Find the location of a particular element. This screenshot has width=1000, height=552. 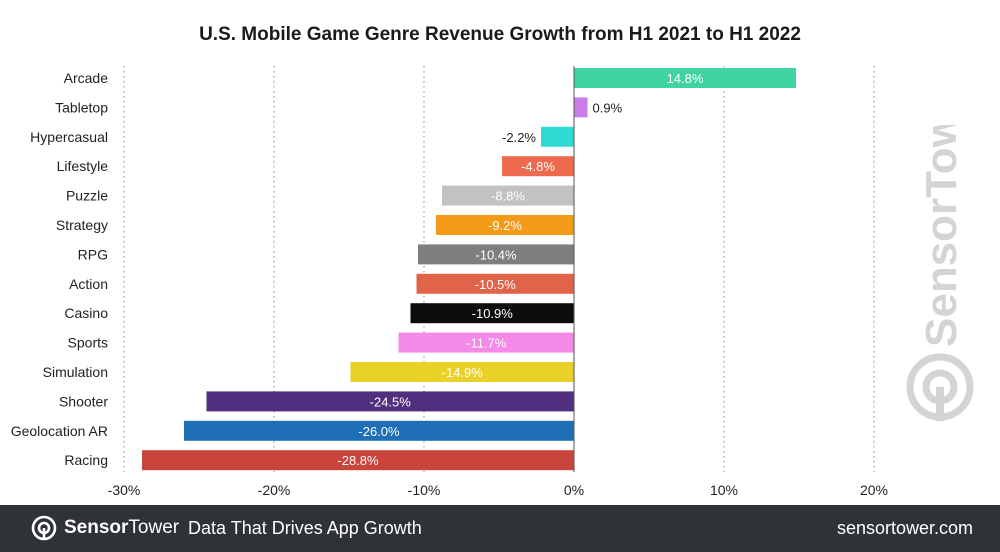

category-label: Action is located at coordinates (88, 284).